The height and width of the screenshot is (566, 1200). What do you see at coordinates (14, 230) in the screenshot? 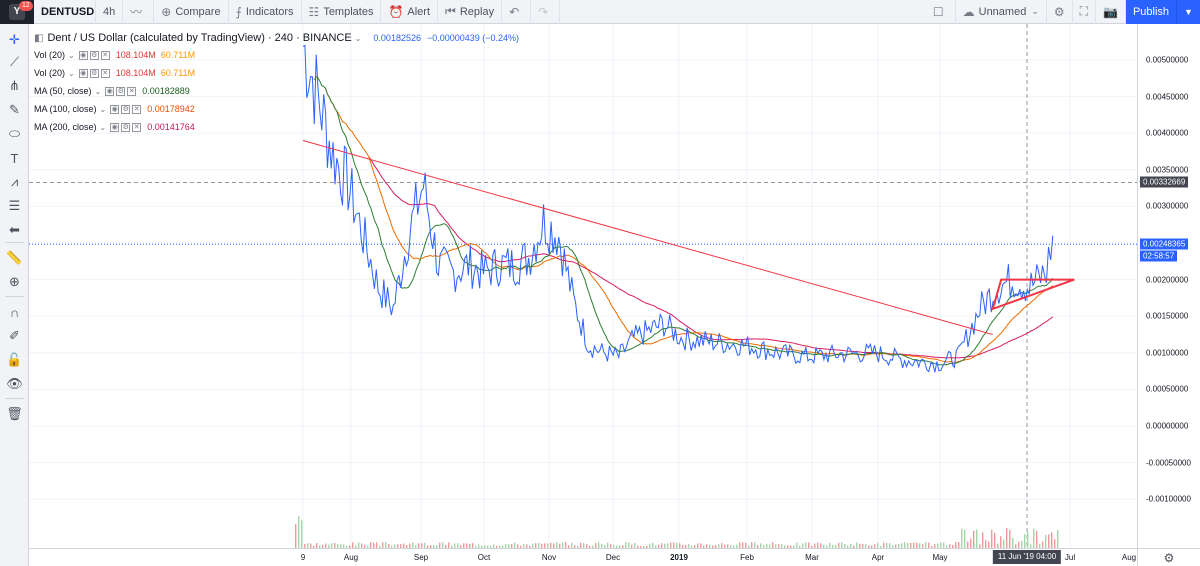
I see `back-arrow-tool: ⬅` at bounding box center [14, 230].